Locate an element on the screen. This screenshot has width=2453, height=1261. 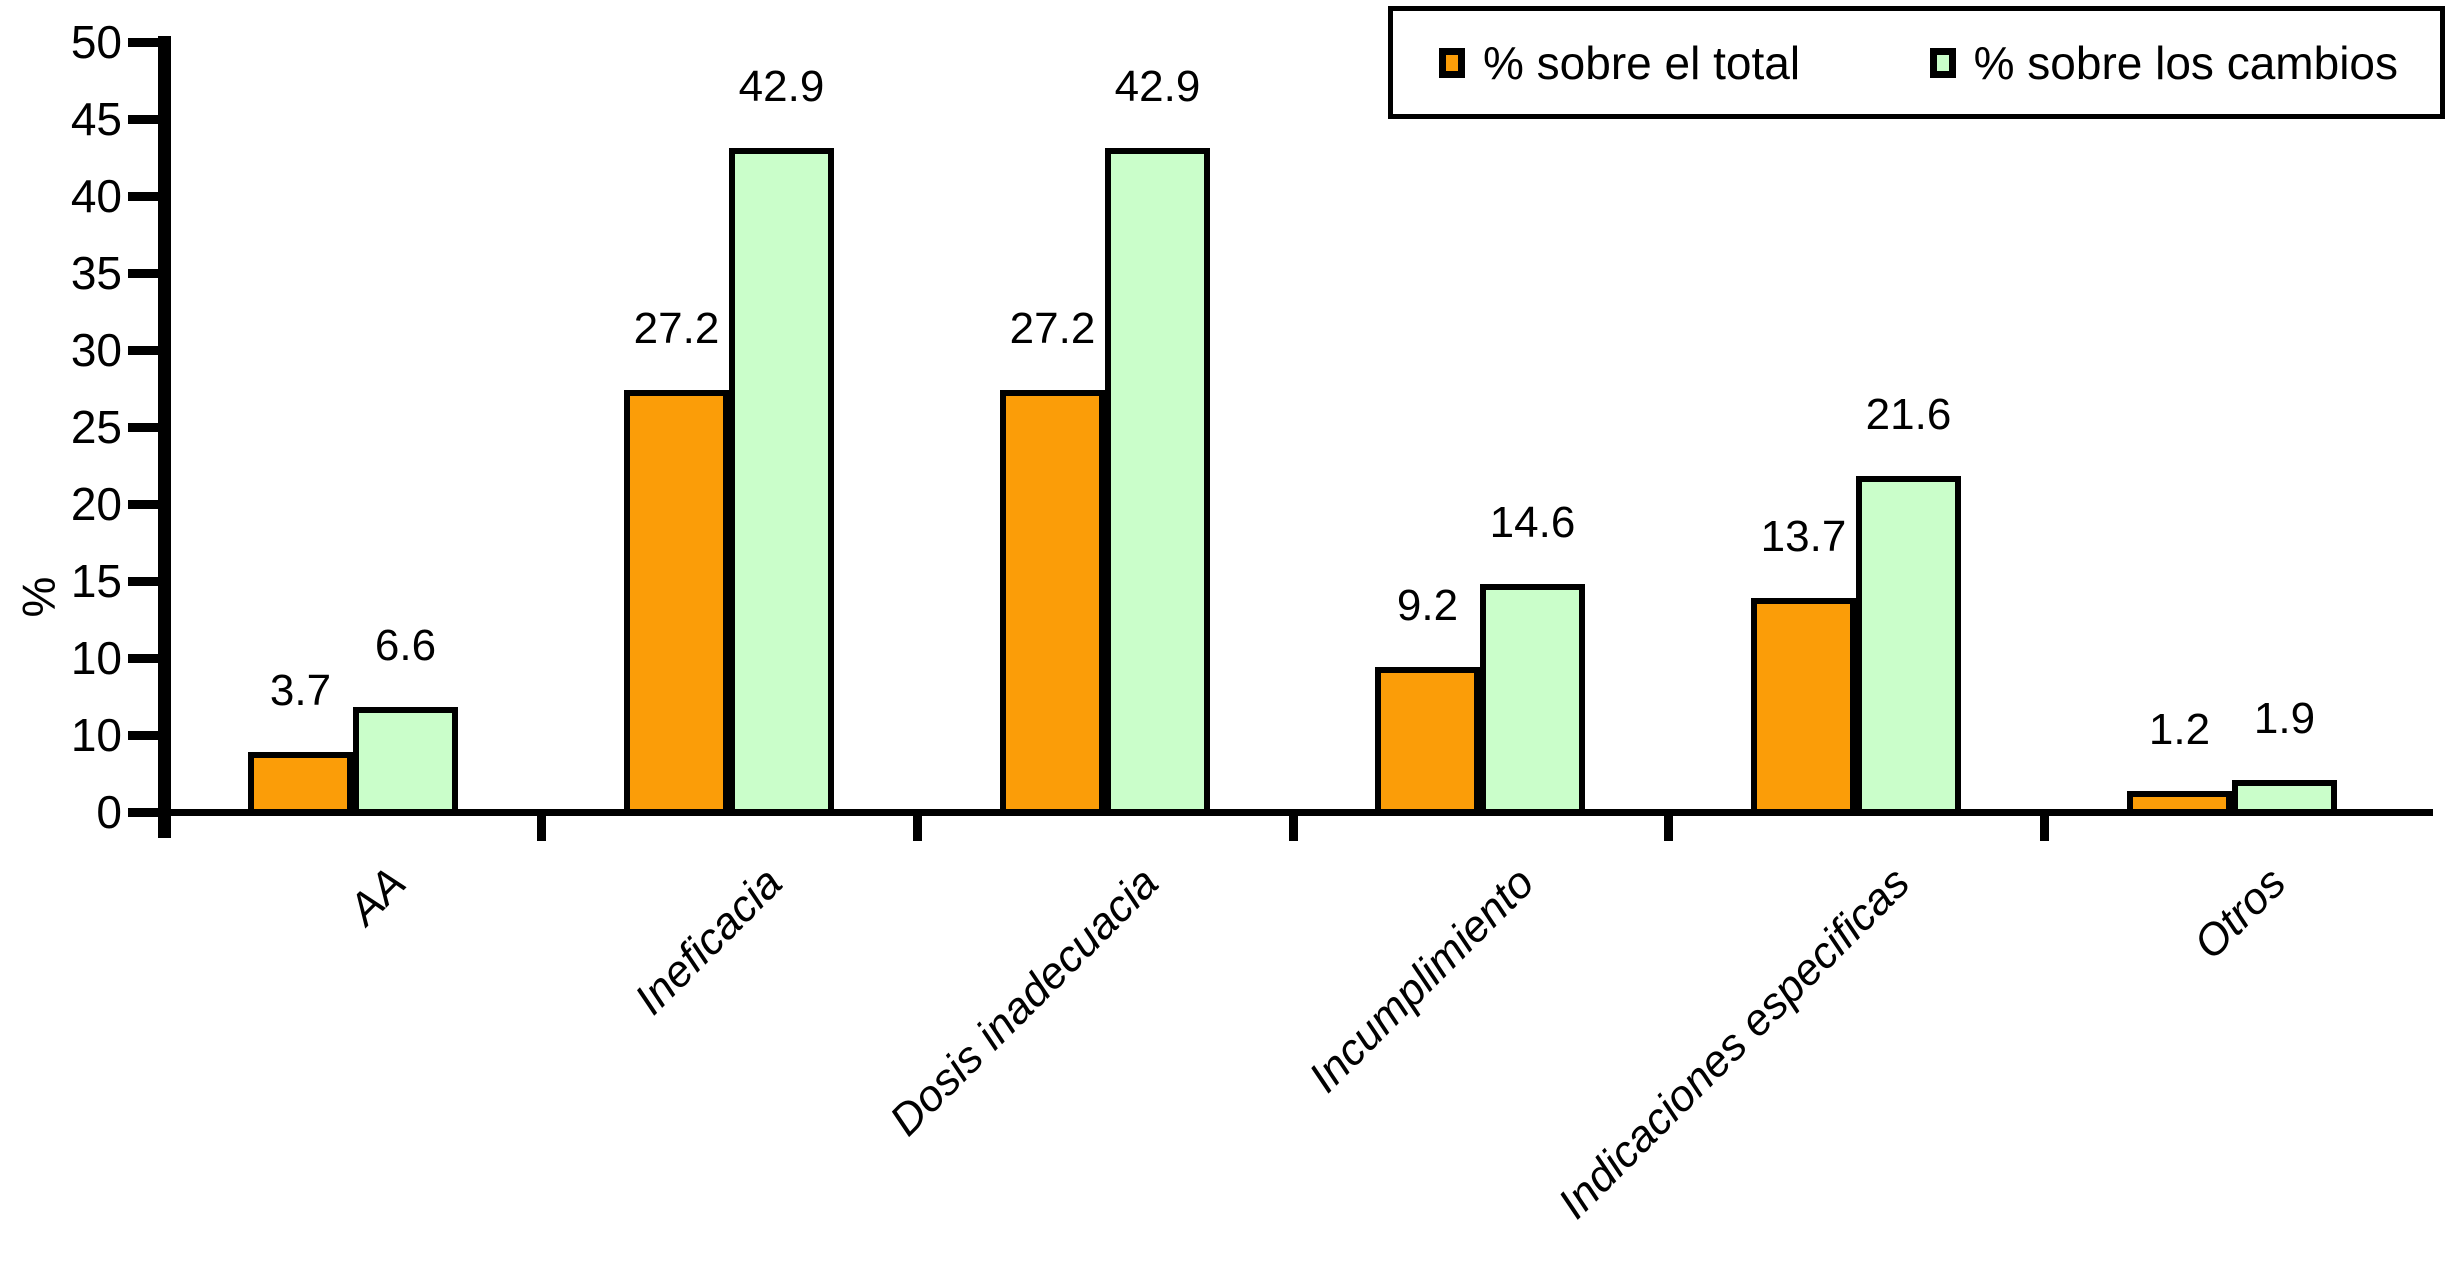
bar-value-label: 9.2 is located at coordinates (1427, 605).